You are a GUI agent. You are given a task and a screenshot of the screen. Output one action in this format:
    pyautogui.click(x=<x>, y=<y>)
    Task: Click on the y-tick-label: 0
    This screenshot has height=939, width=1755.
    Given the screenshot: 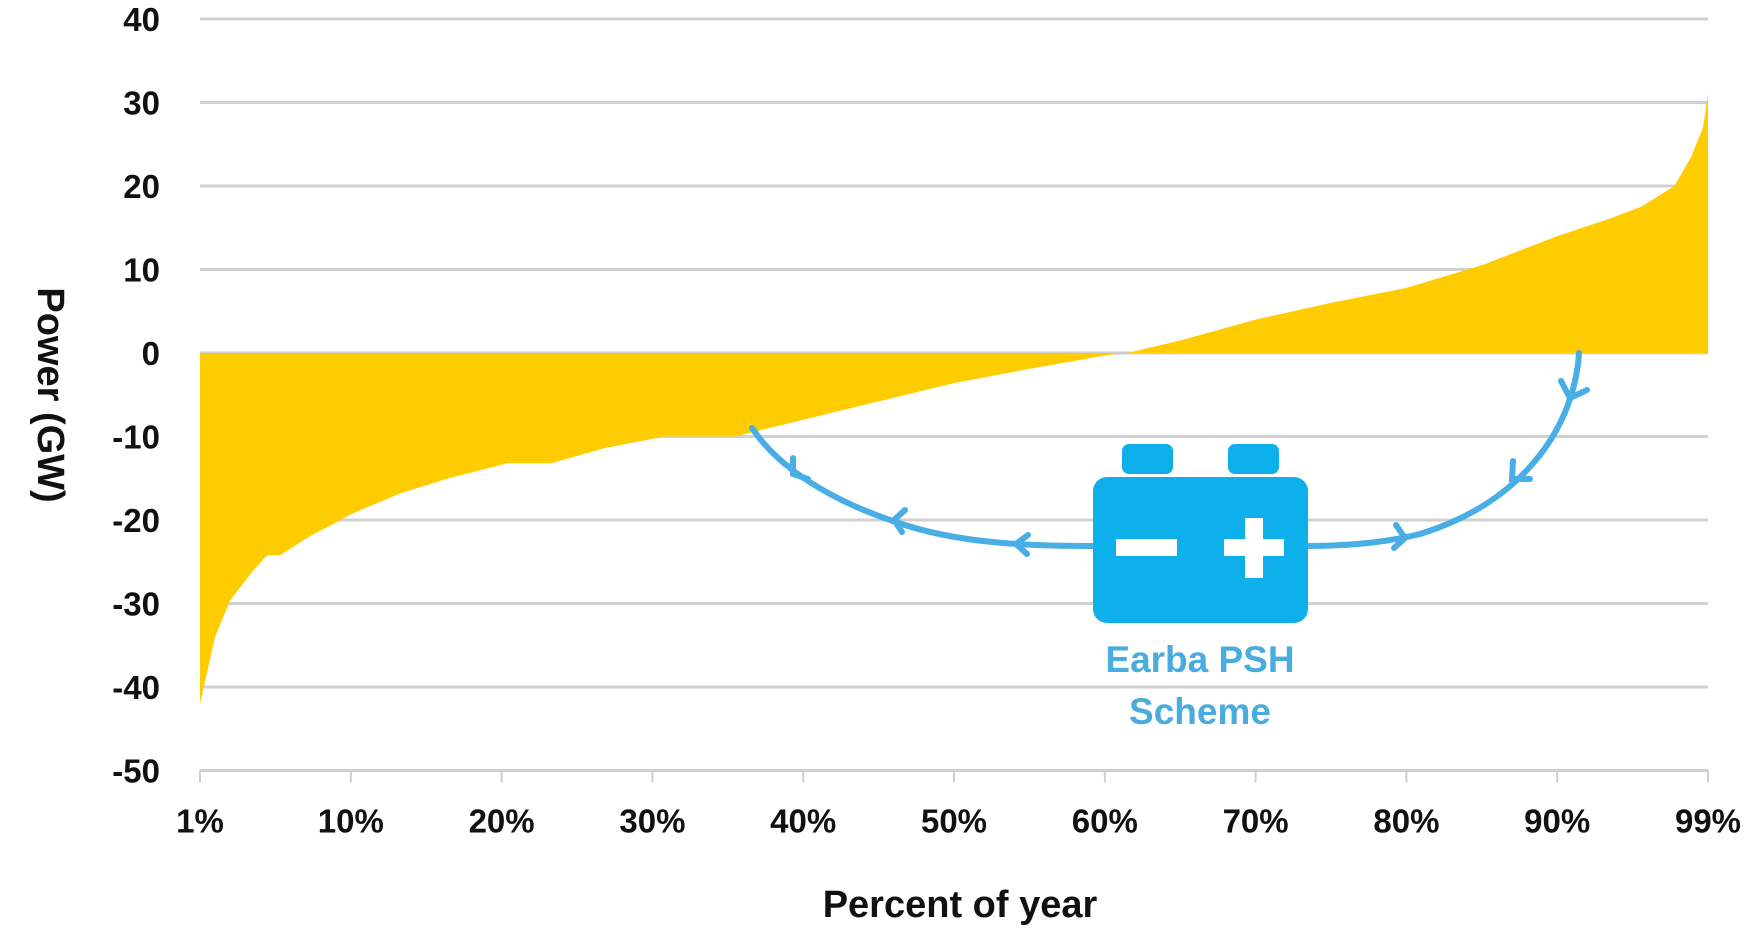 What is the action you would take?
    pyautogui.click(x=151, y=353)
    